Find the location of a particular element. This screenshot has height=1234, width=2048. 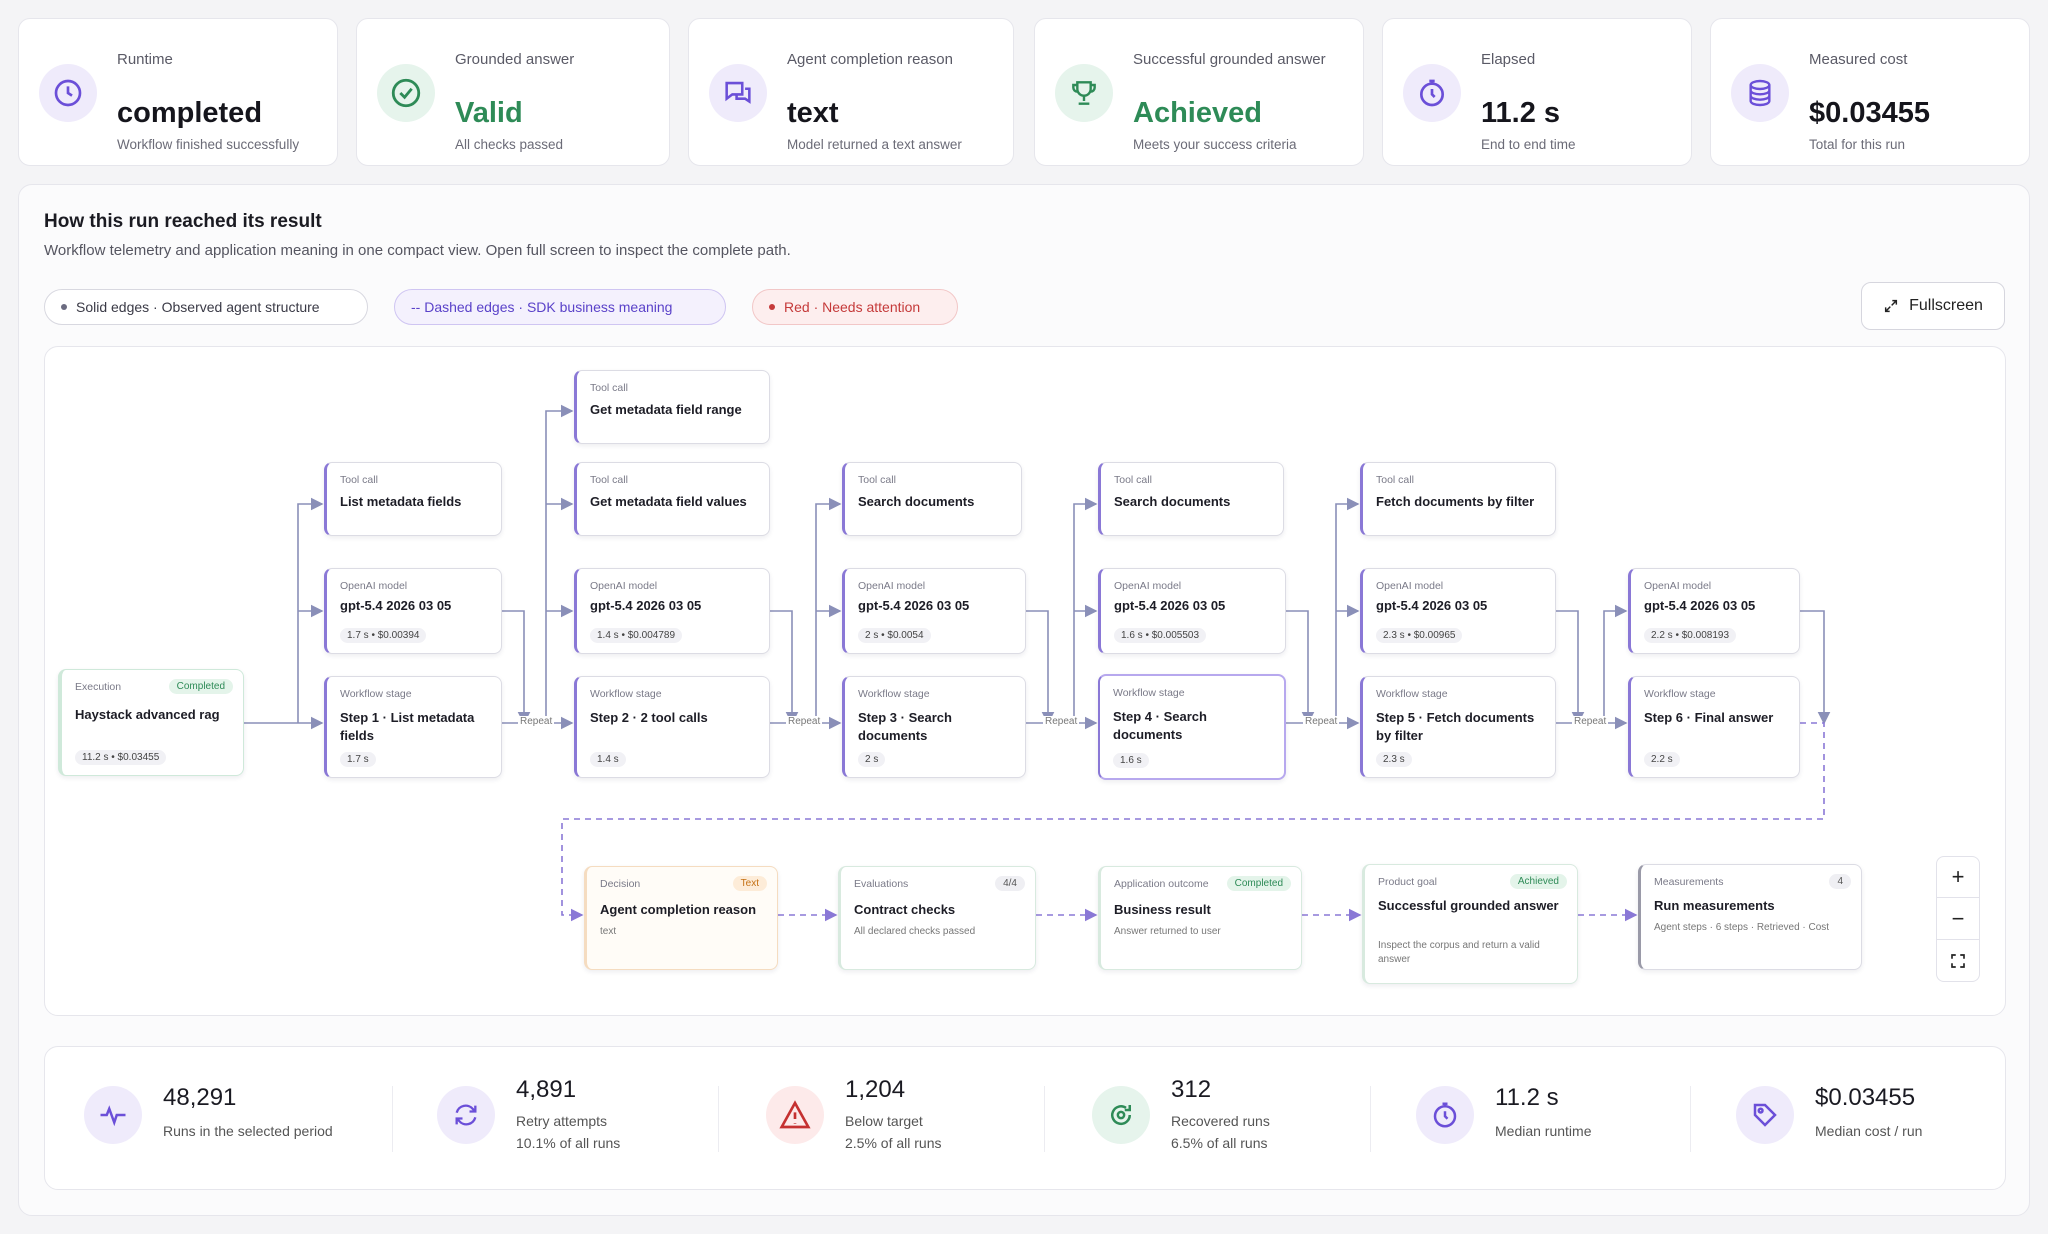

kpi-sub: Meets your success criteria is located at coordinates (1215, 144).